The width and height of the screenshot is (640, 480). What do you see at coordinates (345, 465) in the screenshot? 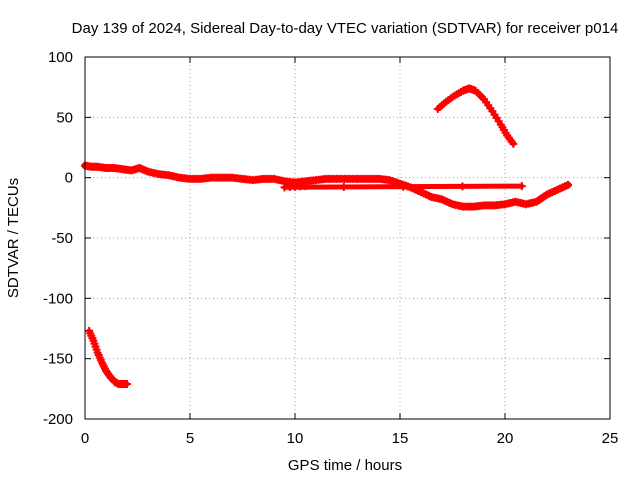
I see `x-axis-label: GPS time / hours` at bounding box center [345, 465].